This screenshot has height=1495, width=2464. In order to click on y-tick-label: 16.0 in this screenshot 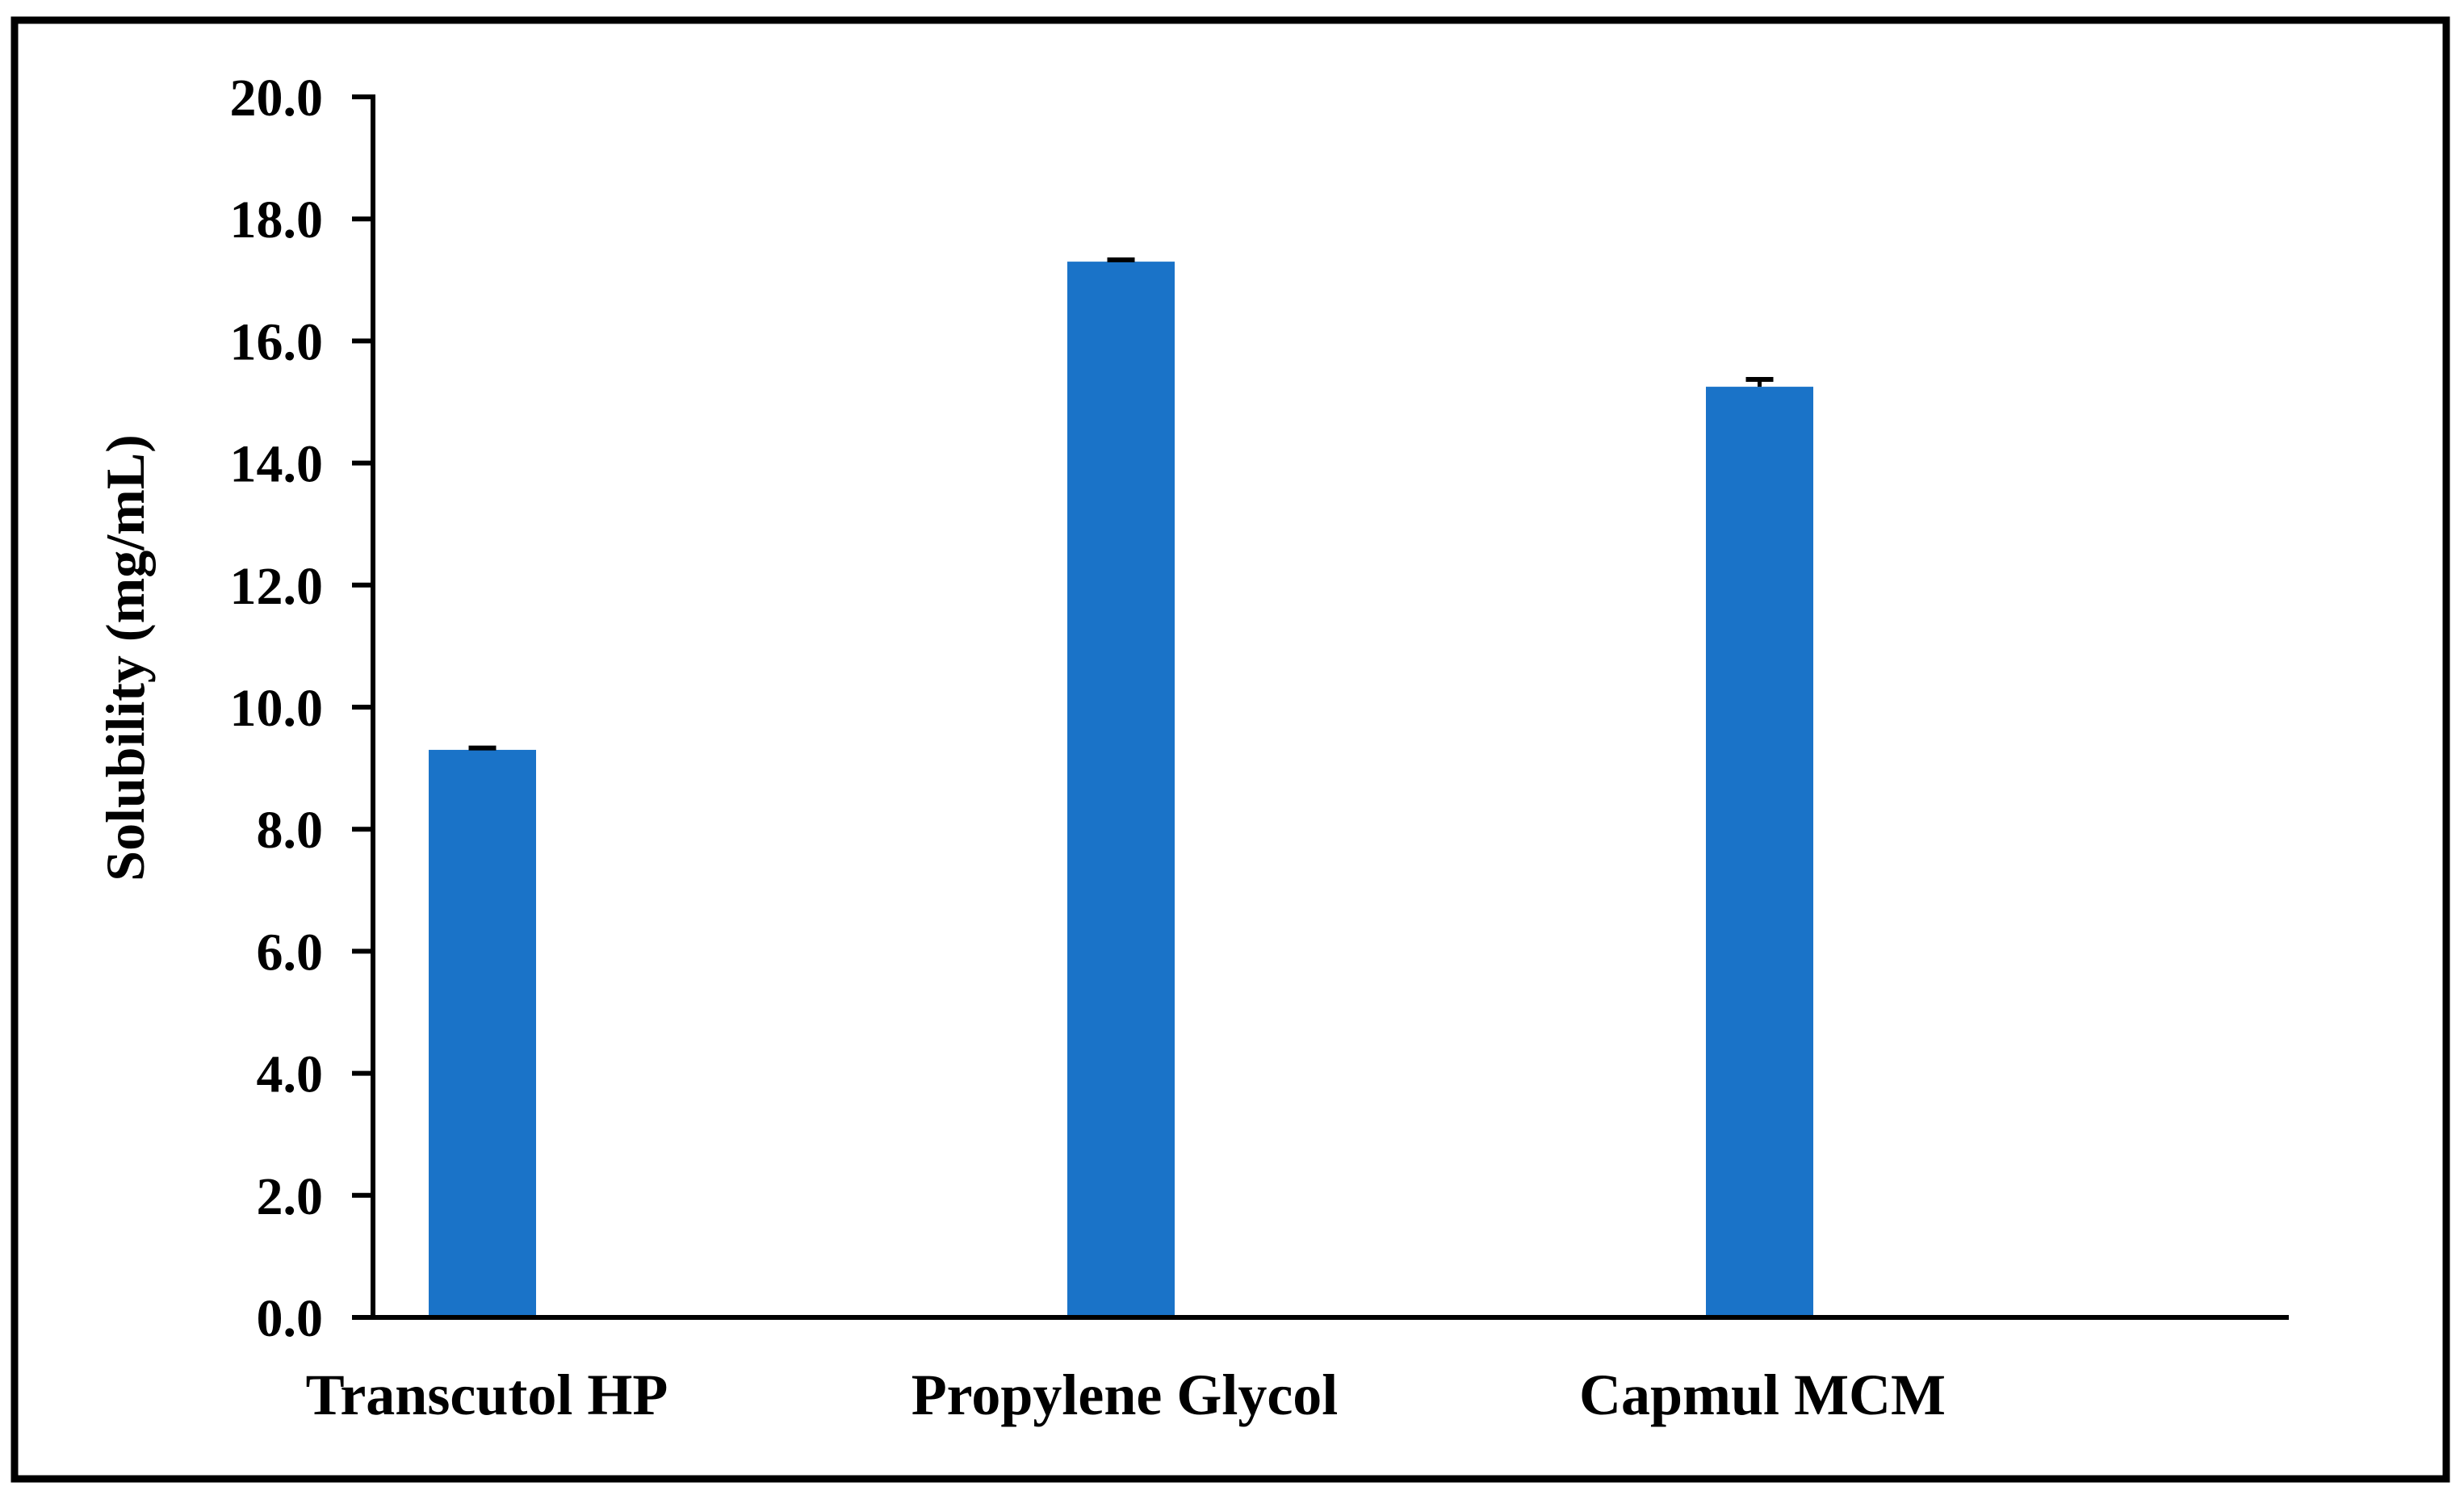, I will do `click(277, 341)`.